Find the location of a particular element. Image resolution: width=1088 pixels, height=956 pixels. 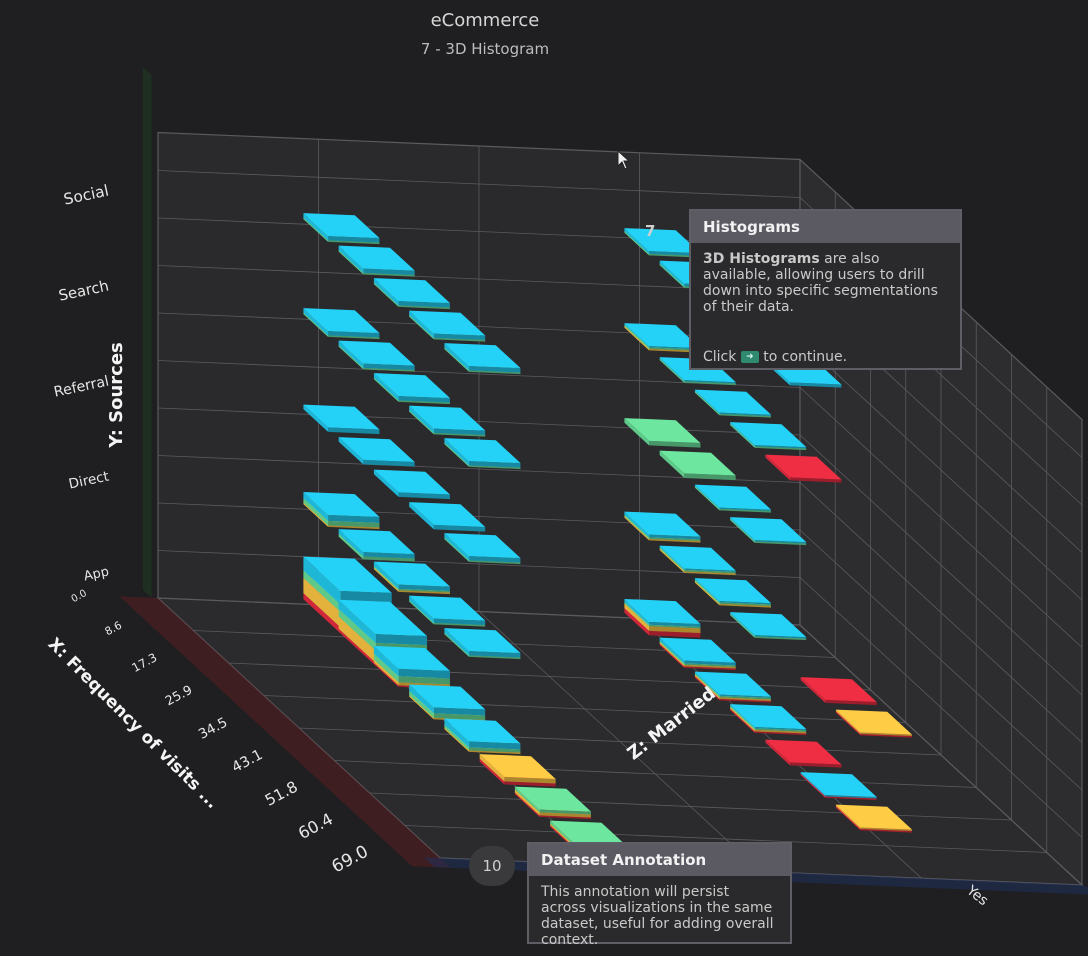

y-axis-tick-label: Search is located at coordinates (83, 291).